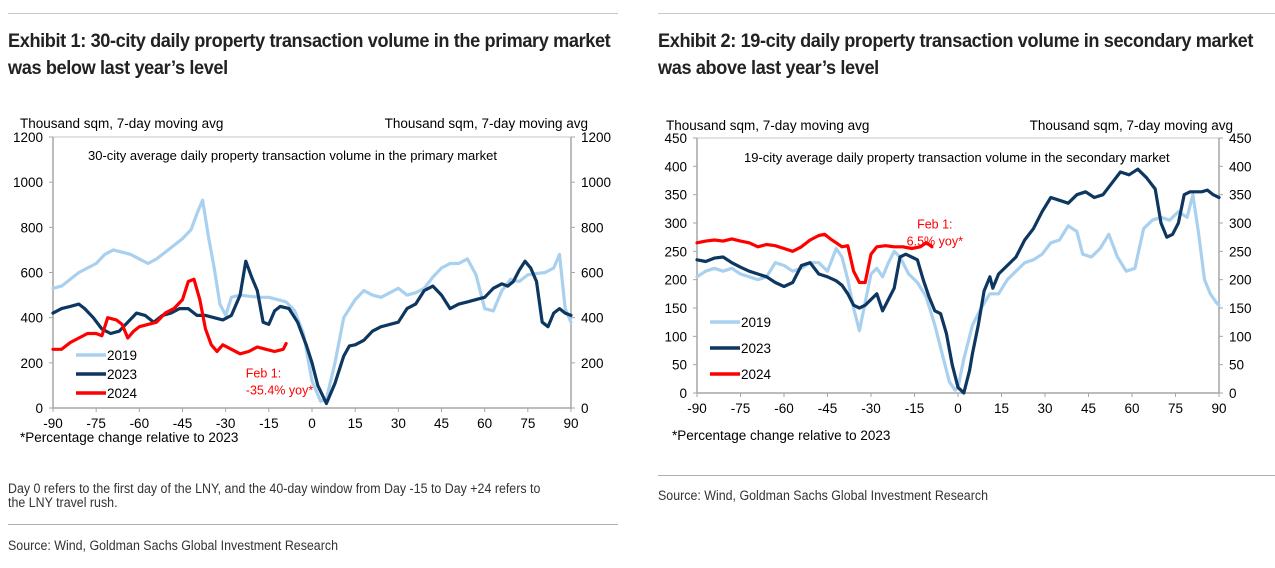  I want to click on left-y-tick-label: 250, so click(675, 251).